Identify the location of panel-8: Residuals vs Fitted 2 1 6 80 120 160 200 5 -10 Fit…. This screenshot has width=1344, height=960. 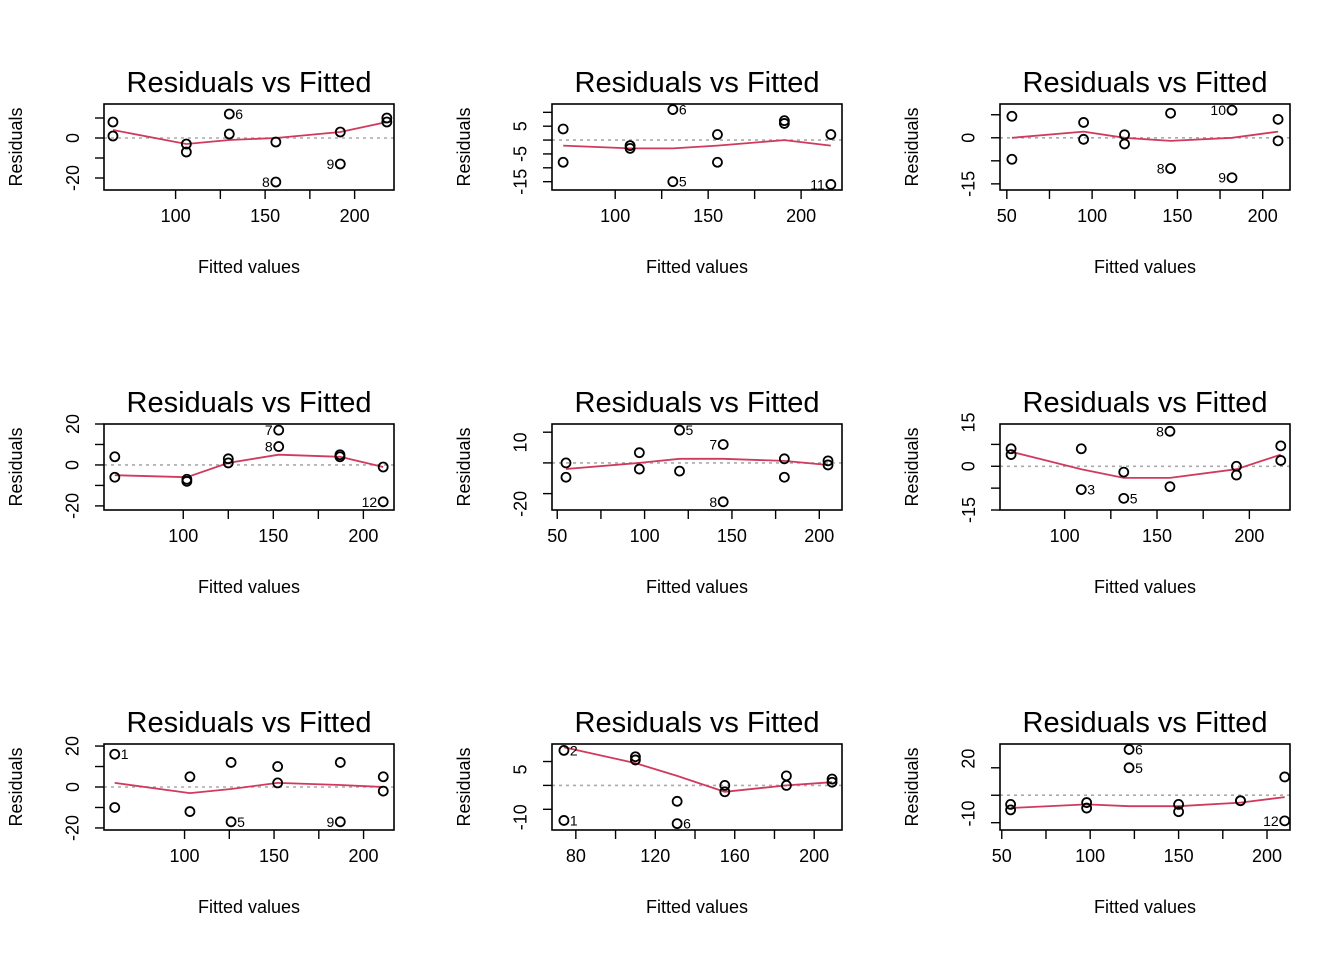
(648, 812).